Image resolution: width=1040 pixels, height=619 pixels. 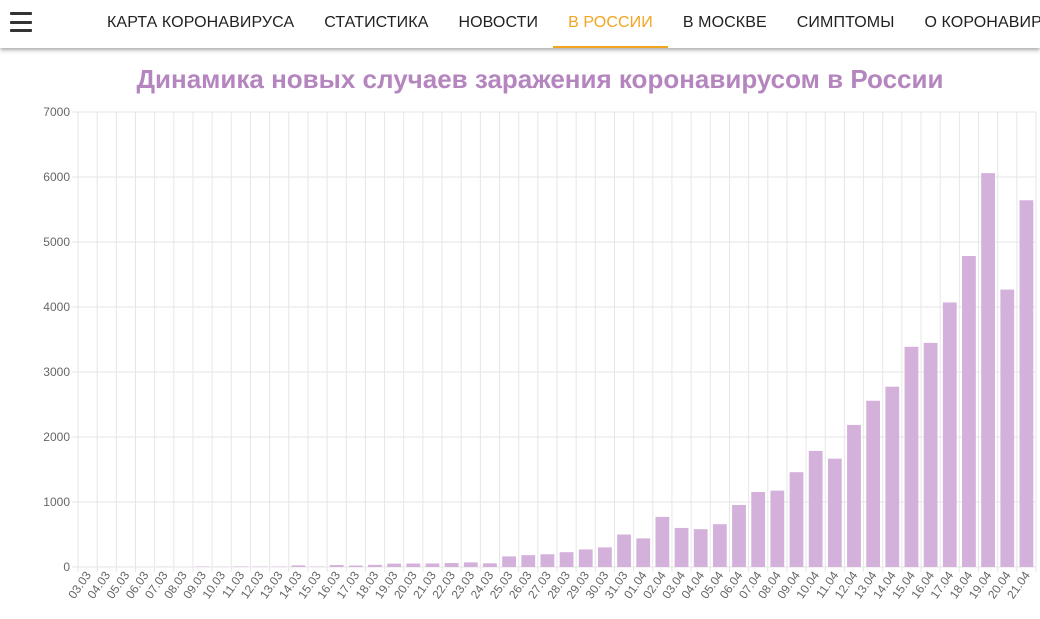 I want to click on y-tick-label: 0, so click(x=66, y=567).